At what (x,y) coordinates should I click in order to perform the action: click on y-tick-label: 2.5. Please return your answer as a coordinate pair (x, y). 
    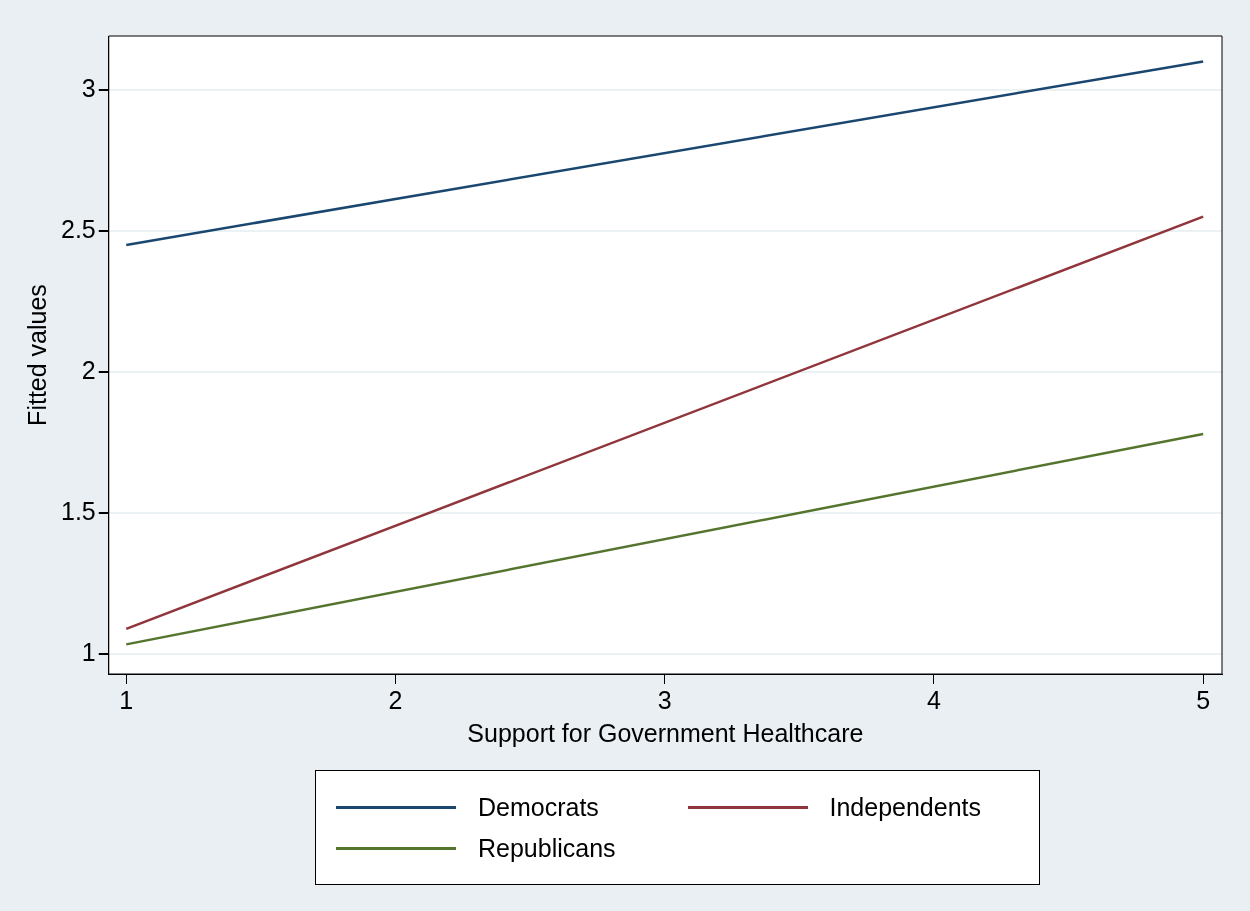
    Looking at the image, I should click on (78, 228).